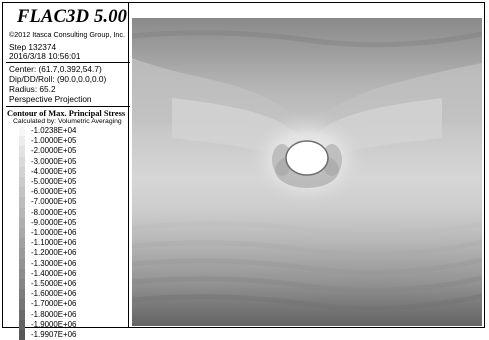 The image size is (489, 340). I want to click on view-radius: Radius: 65.2, so click(32, 89).